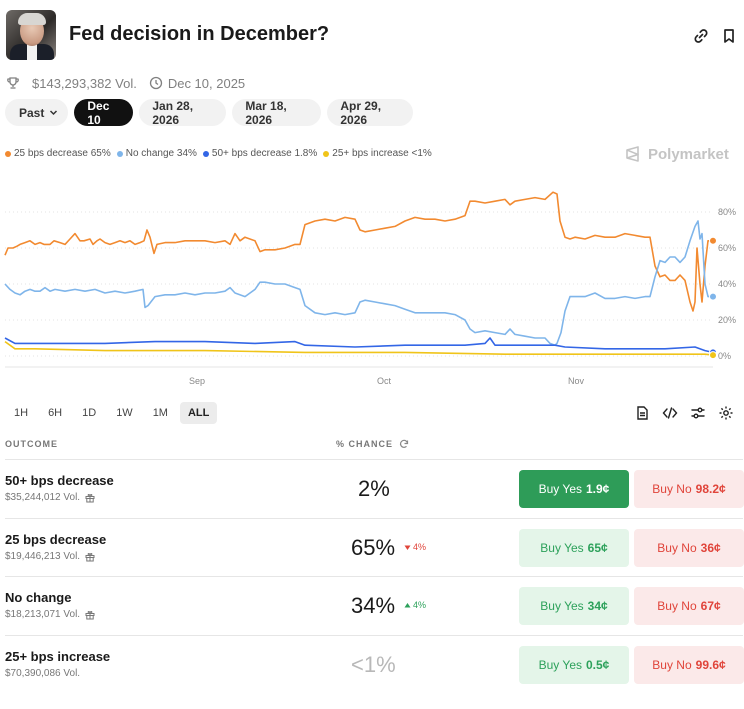 The image size is (744, 709). I want to click on buy-no-price: 98.2¢, so click(710, 489).